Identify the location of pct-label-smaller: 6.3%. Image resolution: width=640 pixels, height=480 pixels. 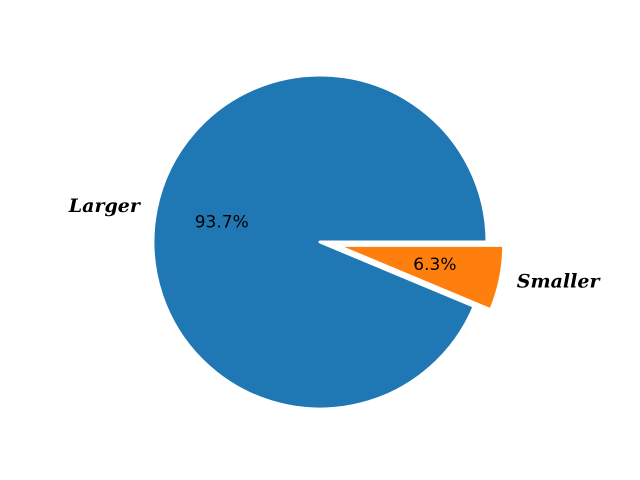
(434, 265).